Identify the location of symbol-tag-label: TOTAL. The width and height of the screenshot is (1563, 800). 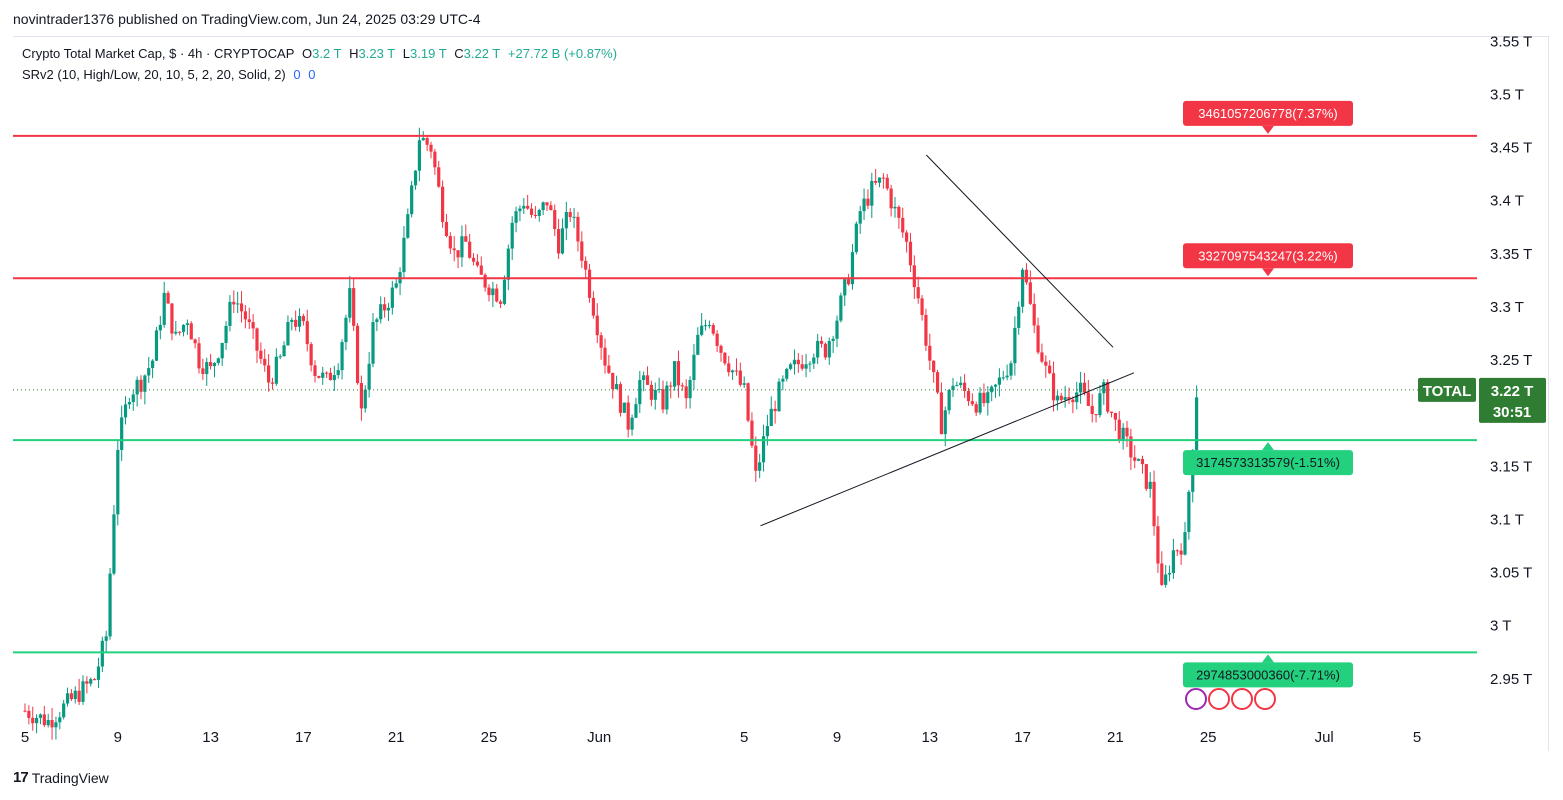
(1447, 391).